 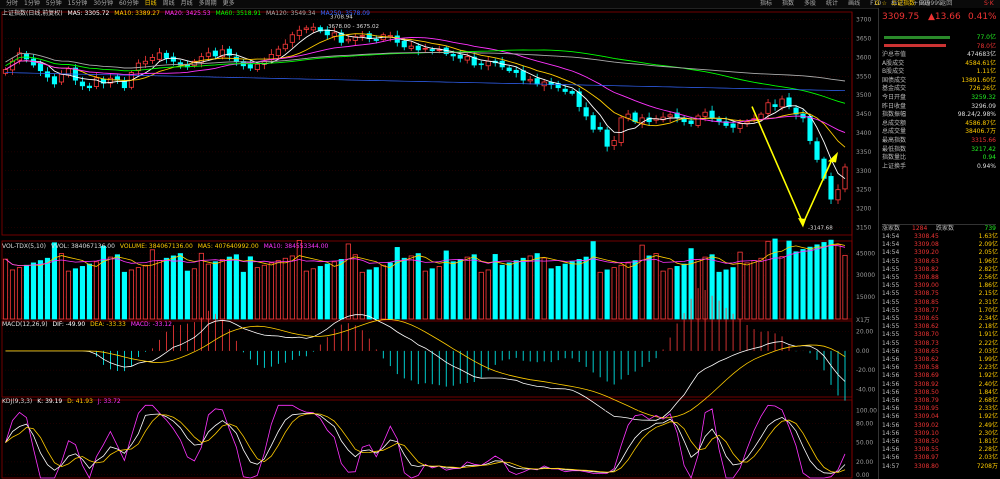 I want to click on tool-item-1: 指数, so click(x=788, y=3).